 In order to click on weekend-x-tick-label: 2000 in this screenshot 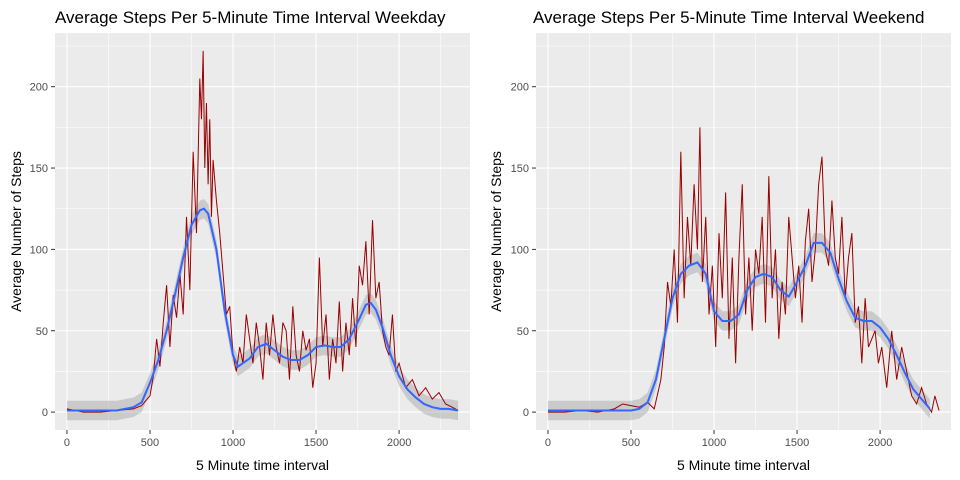, I will do `click(880, 443)`.